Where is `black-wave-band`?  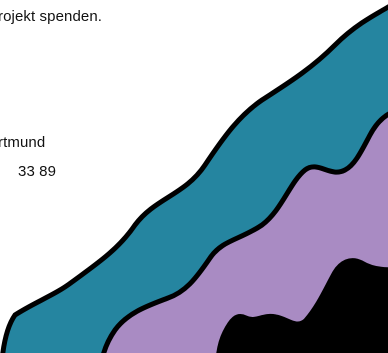 black-wave-band is located at coordinates (302, 305).